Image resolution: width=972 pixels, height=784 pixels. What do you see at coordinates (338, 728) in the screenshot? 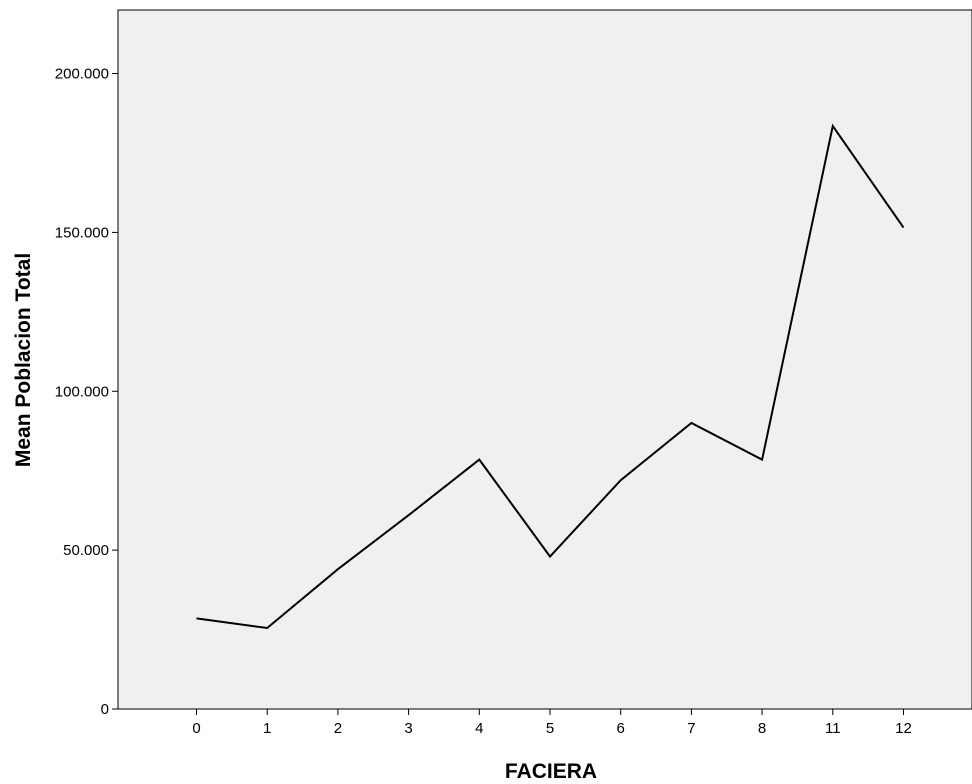
I see `x-tick-label: 2` at bounding box center [338, 728].